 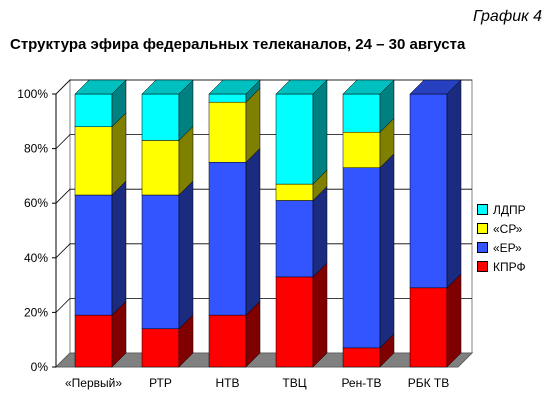 I want to click on chart-legend: ЛДПР «СР» «ЕР» КПРФ, so click(x=512, y=238).